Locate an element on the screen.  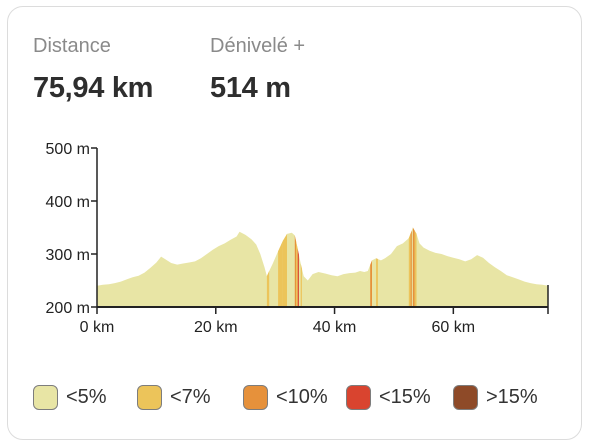
y-tick-label: 400 m is located at coordinates (68, 202).